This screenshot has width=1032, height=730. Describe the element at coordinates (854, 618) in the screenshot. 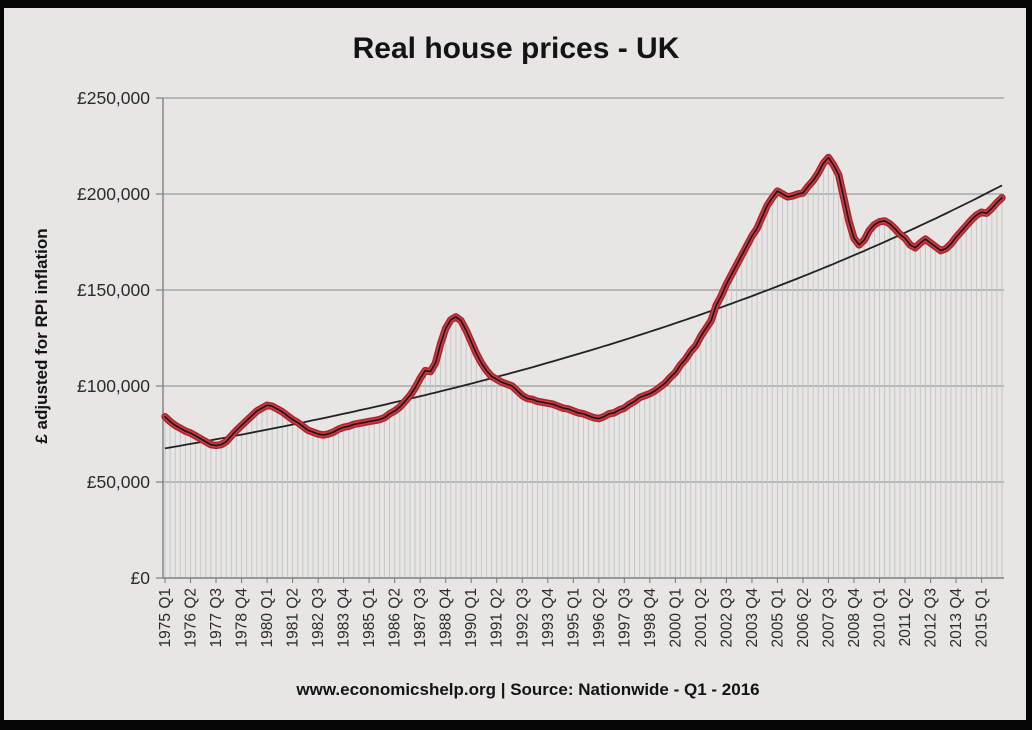

I see `x-tick-label: 2008 Q4` at that location.